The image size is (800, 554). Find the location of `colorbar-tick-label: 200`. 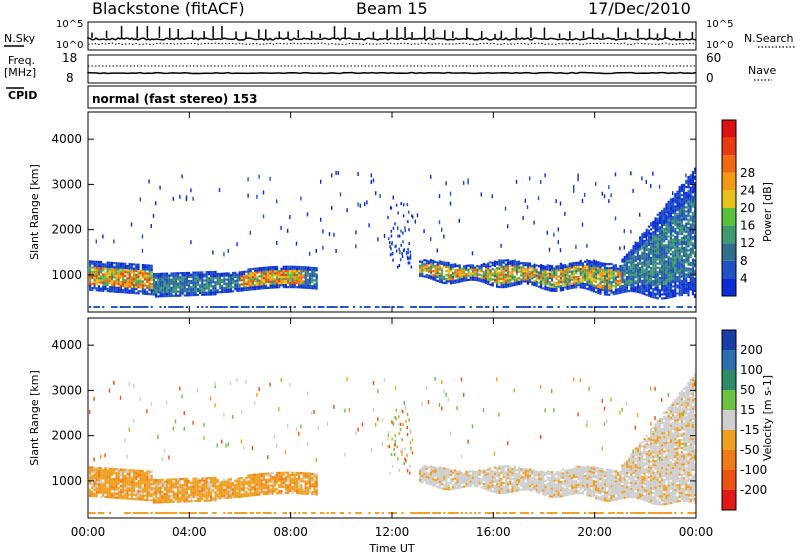

colorbar-tick-label: 200 is located at coordinates (751, 350).